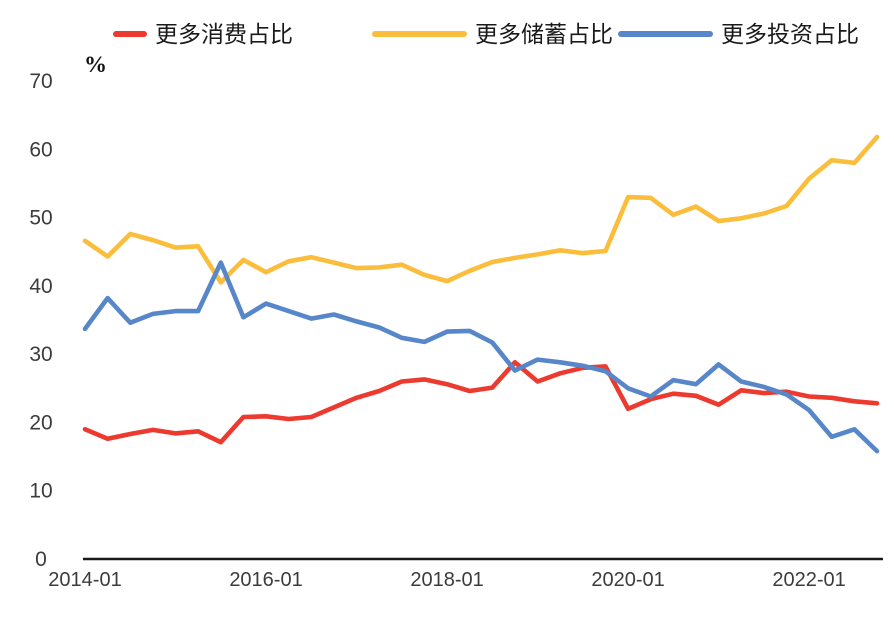 The height and width of the screenshot is (638, 894). Describe the element at coordinates (95, 64) in the screenshot. I see `y-axis-unit-label: %` at that location.